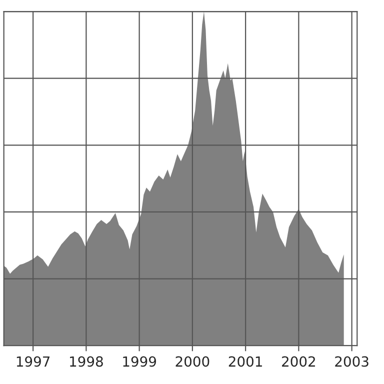  I want to click on x-tick-label: 1997, so click(33, 361).